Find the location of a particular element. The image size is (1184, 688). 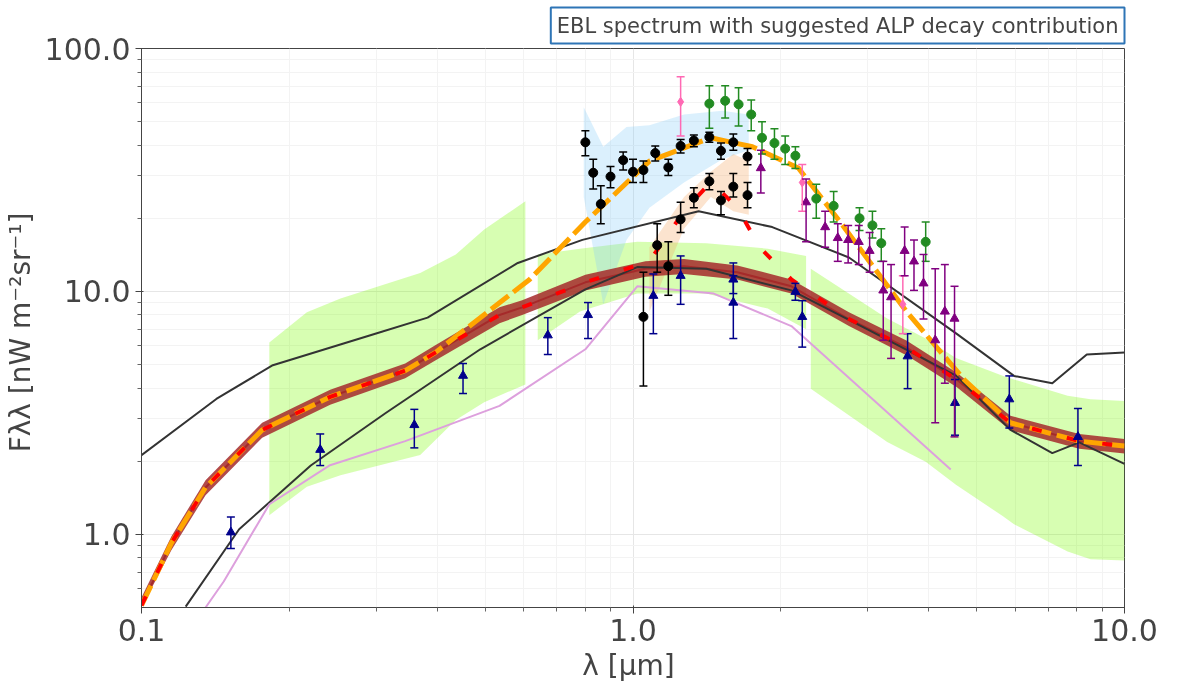

x-tick-label: 0.1 is located at coordinates (141, 630).